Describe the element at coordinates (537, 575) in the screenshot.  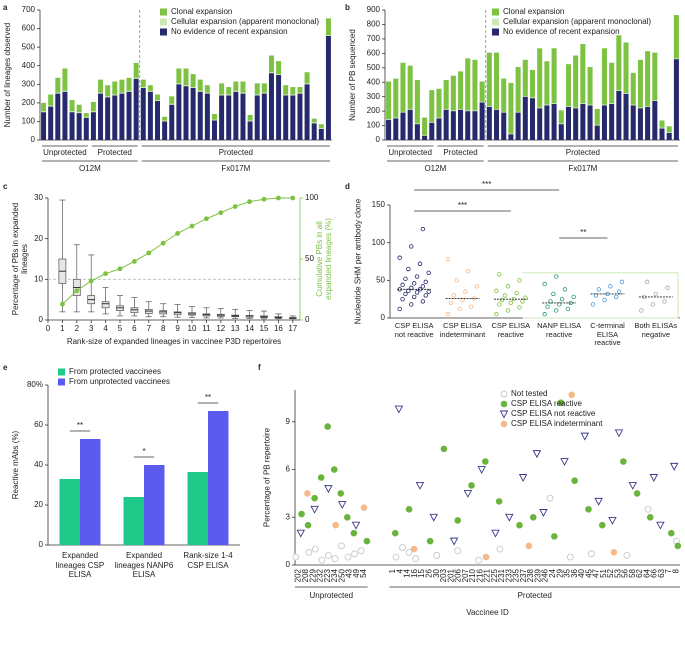
I see `x-tick-label: 239` at that location.